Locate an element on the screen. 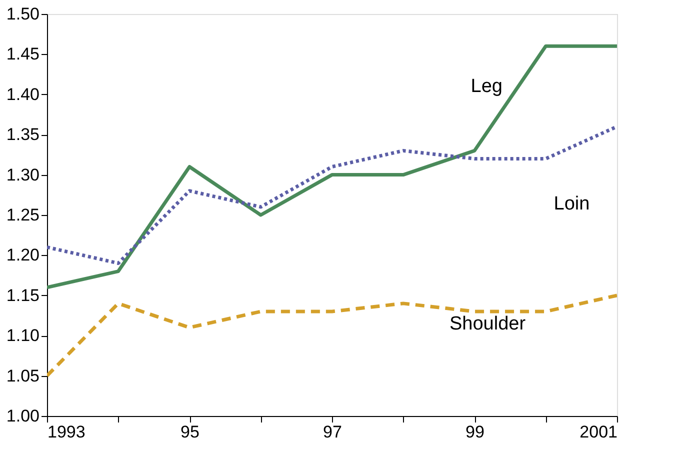 The width and height of the screenshot is (675, 459). y-tick-label: 1.50 is located at coordinates (23, 14).